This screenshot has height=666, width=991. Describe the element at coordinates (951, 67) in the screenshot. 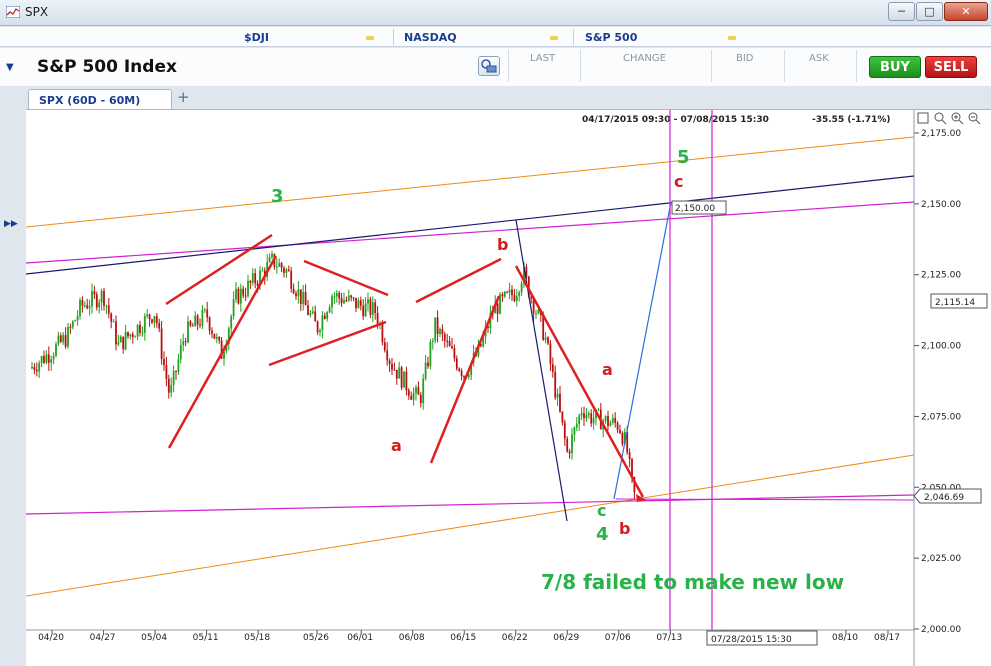

I see `sell-button: SELL` at that location.